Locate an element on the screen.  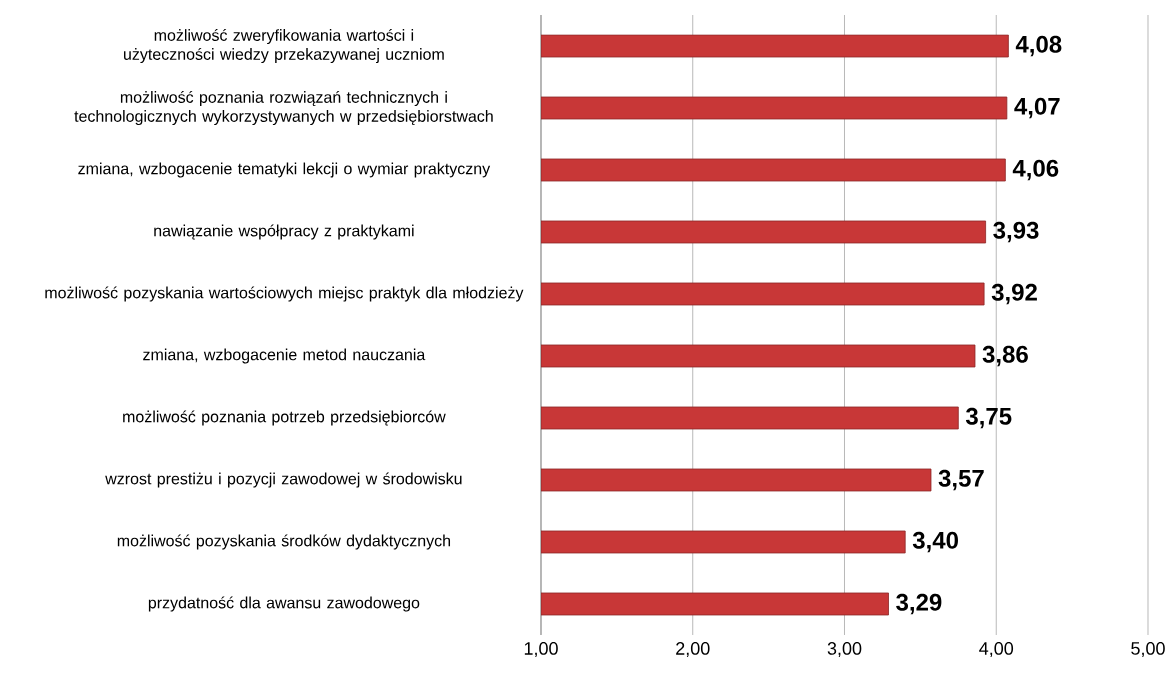
y-tick-label: przydatność dla awansu zawodowego is located at coordinates (284, 604).